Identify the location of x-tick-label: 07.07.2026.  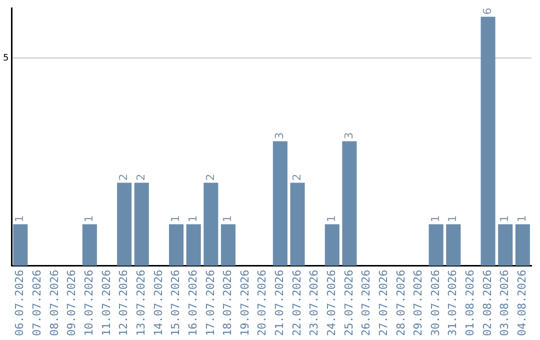
(37, 303).